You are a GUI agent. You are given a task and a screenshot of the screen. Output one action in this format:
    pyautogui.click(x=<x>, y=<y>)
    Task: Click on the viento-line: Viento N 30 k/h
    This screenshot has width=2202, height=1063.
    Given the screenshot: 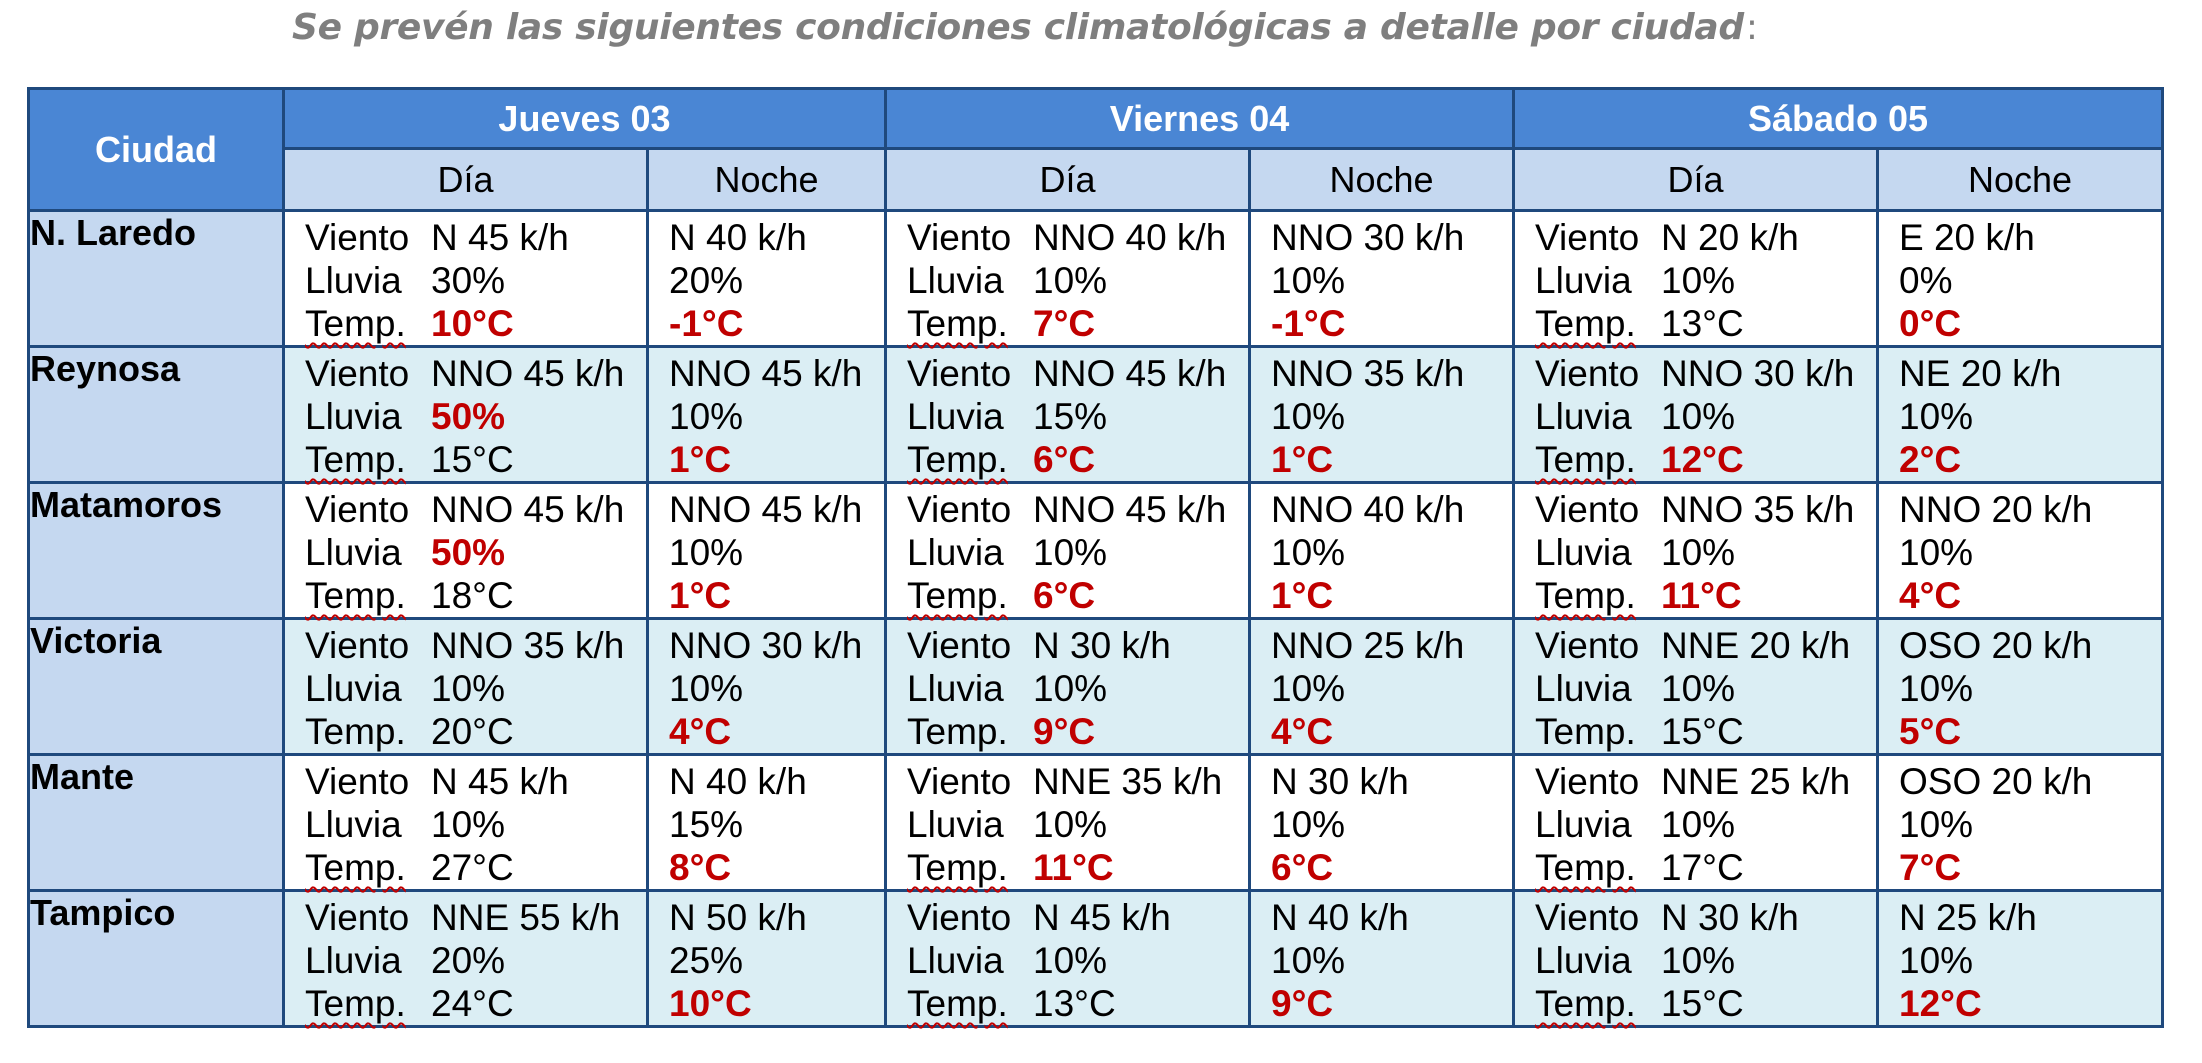 What is the action you would take?
    pyautogui.click(x=1705, y=917)
    